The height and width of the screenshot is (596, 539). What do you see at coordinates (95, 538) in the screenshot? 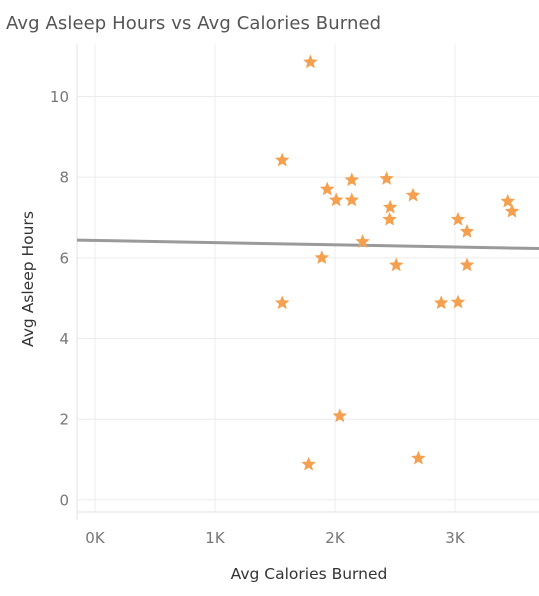
I see `x-tick-label: 0K` at bounding box center [95, 538].